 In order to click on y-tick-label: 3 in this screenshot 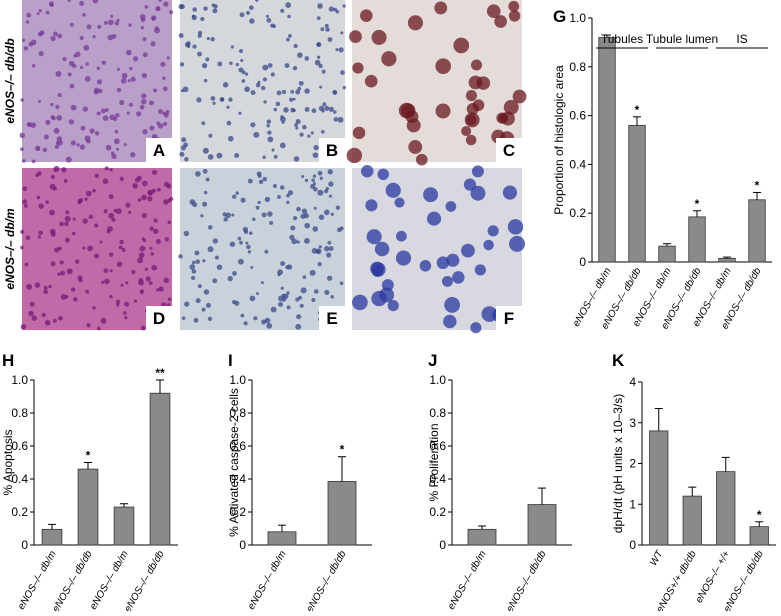, I will do `click(632, 423)`.